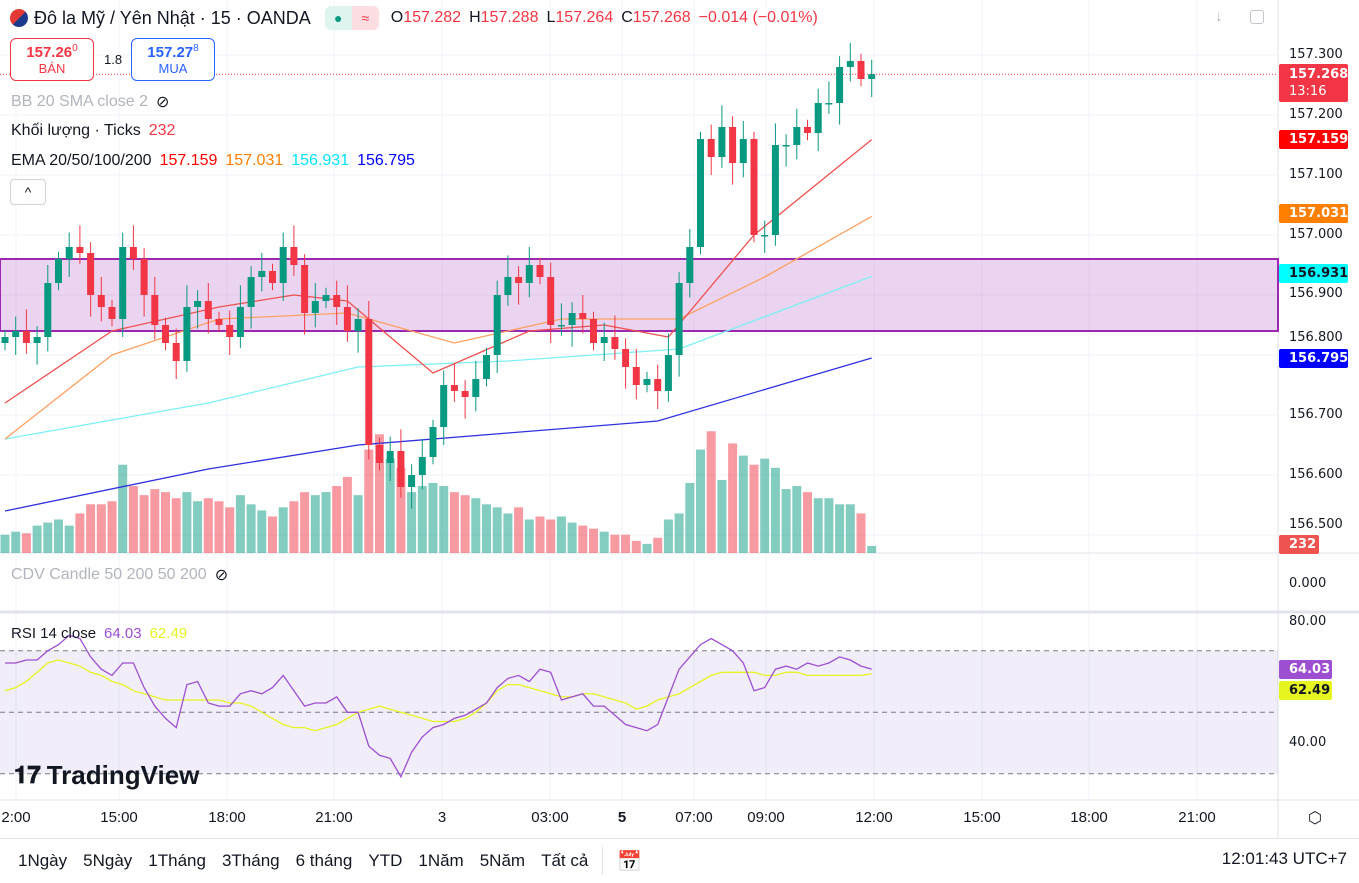  I want to click on fullscreen-icon, so click(1257, 17).